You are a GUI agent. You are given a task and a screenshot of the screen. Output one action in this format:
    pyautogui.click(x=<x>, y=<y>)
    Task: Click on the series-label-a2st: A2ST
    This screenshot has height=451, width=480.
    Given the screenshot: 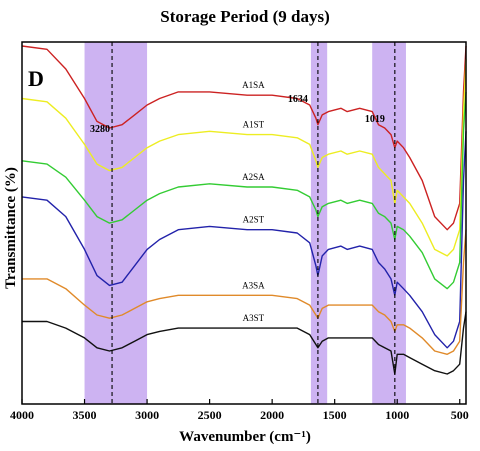 What is the action you would take?
    pyautogui.click(x=254, y=220)
    